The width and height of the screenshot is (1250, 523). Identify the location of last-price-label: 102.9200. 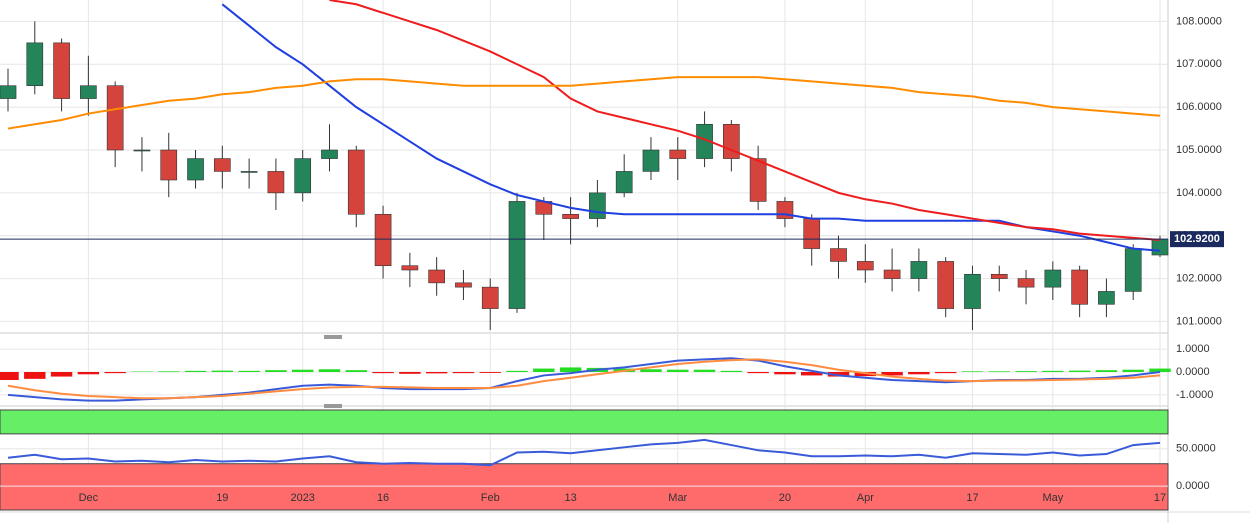
(1197, 239).